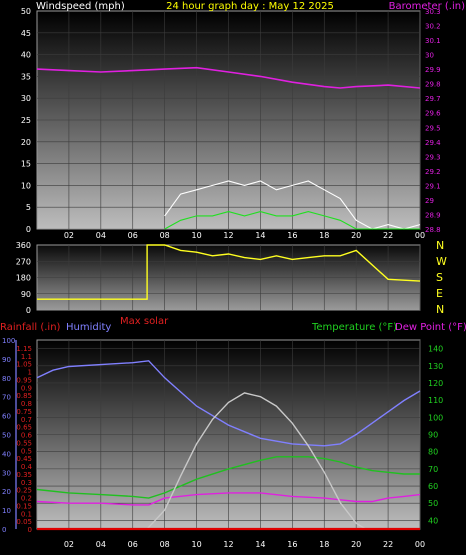 The height and width of the screenshot is (555, 466). What do you see at coordinates (6, 436) in the screenshot?
I see `humidity-tick-label: 50` at bounding box center [6, 436].